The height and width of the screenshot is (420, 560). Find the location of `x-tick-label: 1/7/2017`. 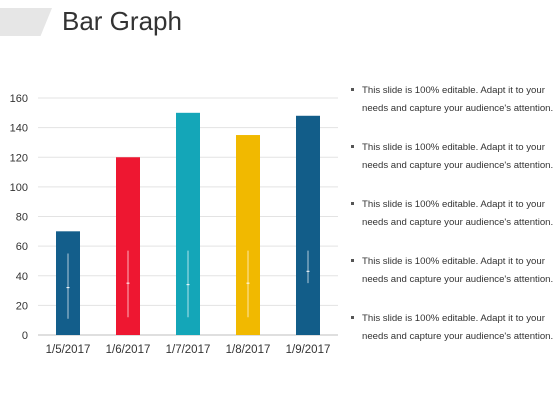

x-tick-label: 1/7/2017 is located at coordinates (188, 350).